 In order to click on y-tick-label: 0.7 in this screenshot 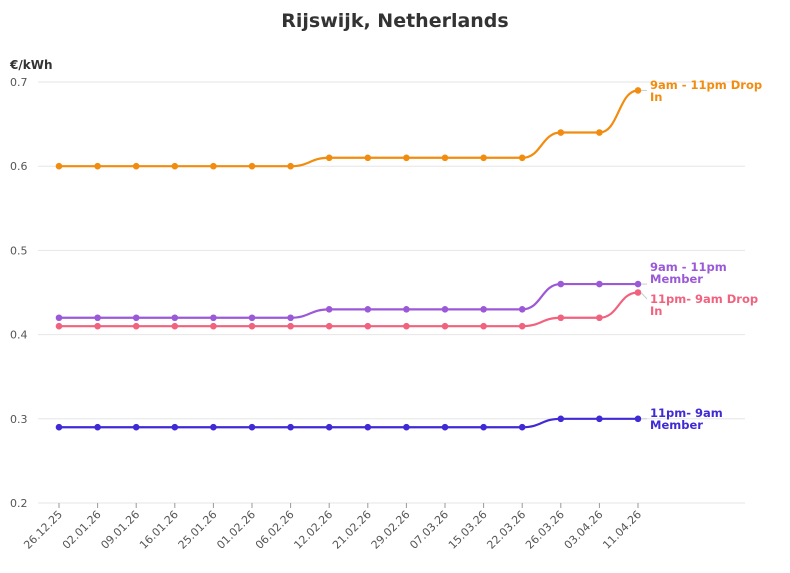, I will do `click(19, 82)`.